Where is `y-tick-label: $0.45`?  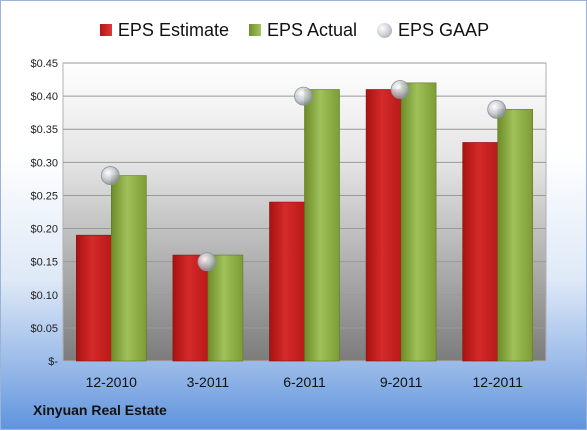 y-tick-label: $0.45 is located at coordinates (44, 64).